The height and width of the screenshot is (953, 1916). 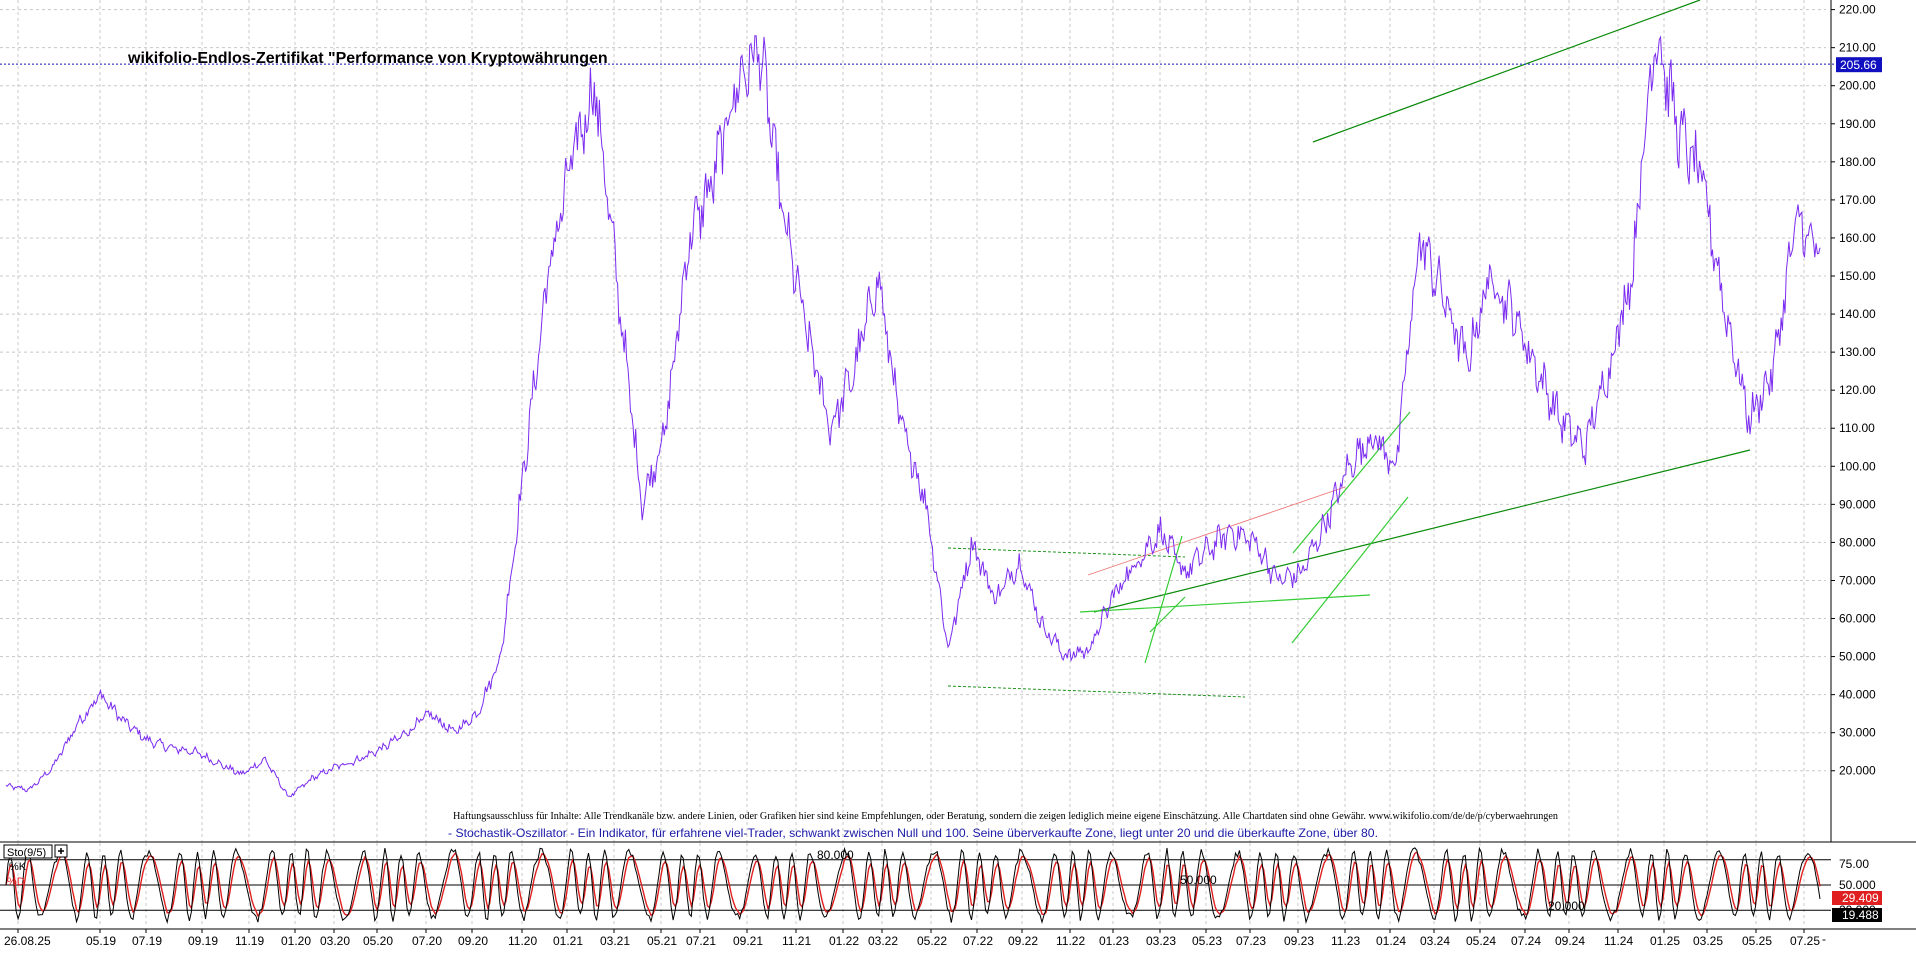 What do you see at coordinates (1857, 10) in the screenshot?
I see `price-tick-label: 220.00` at bounding box center [1857, 10].